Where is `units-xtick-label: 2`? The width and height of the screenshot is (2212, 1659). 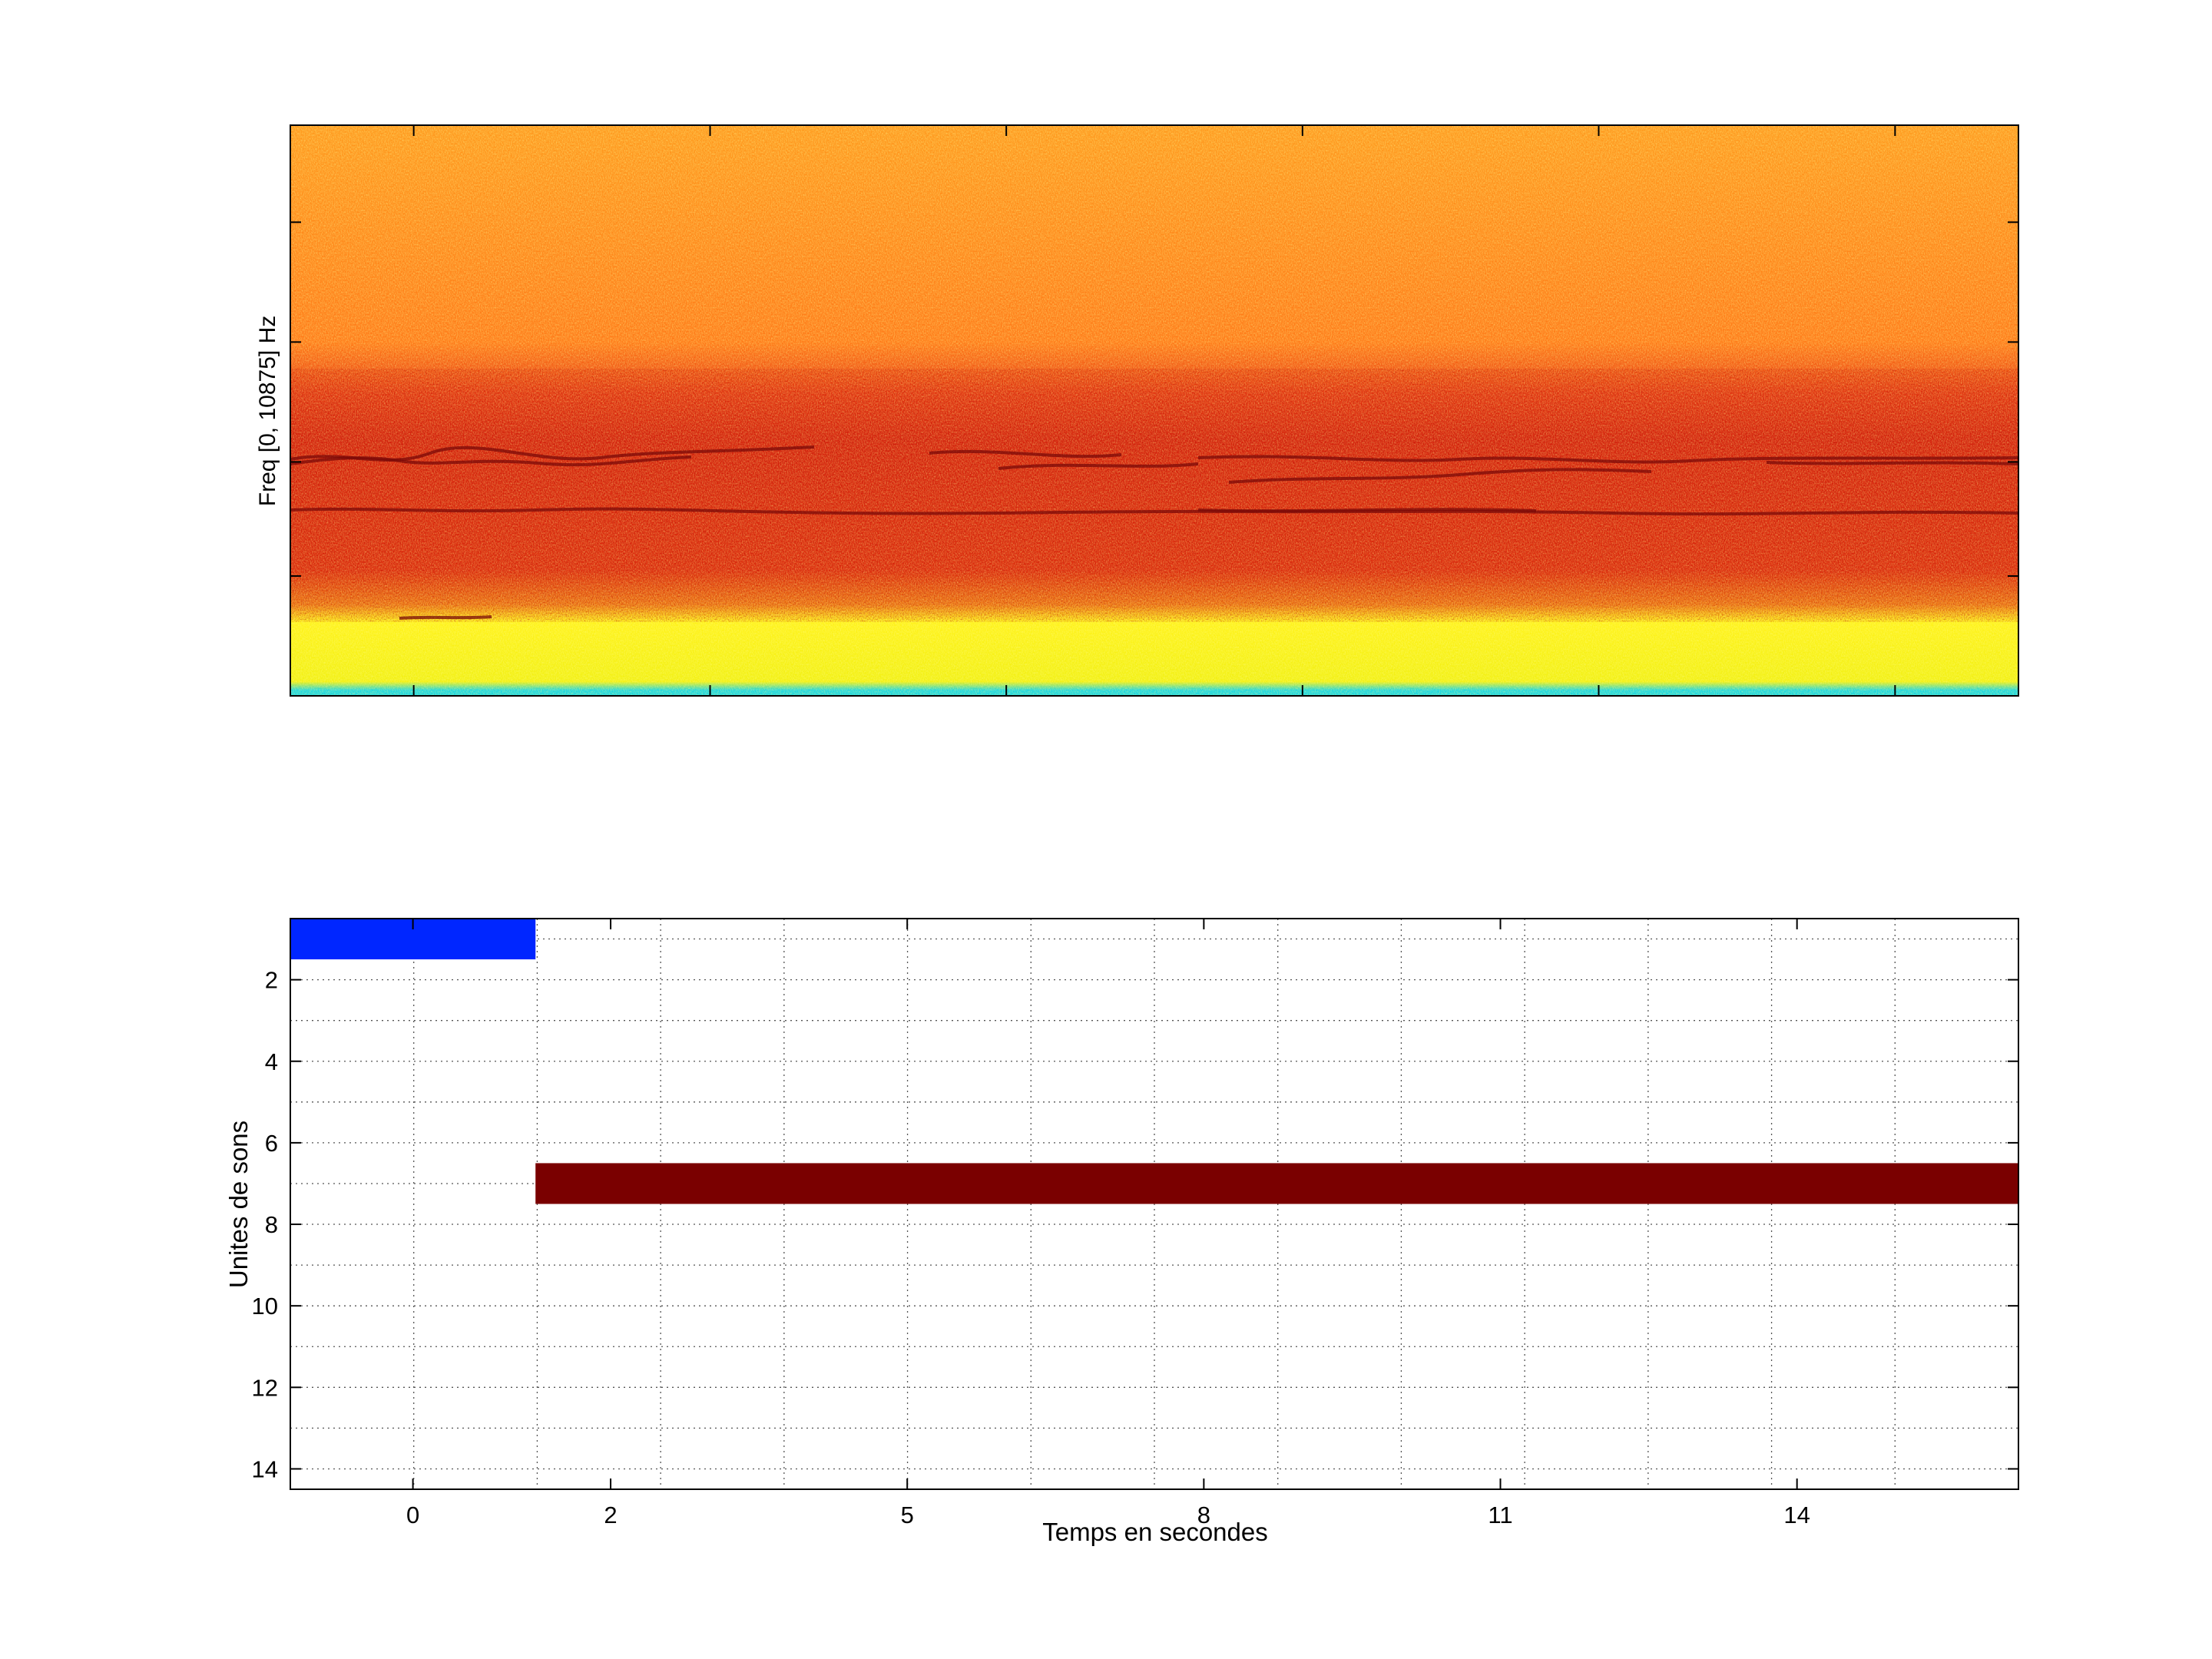
units-xtick-label: 2 is located at coordinates (610, 1515).